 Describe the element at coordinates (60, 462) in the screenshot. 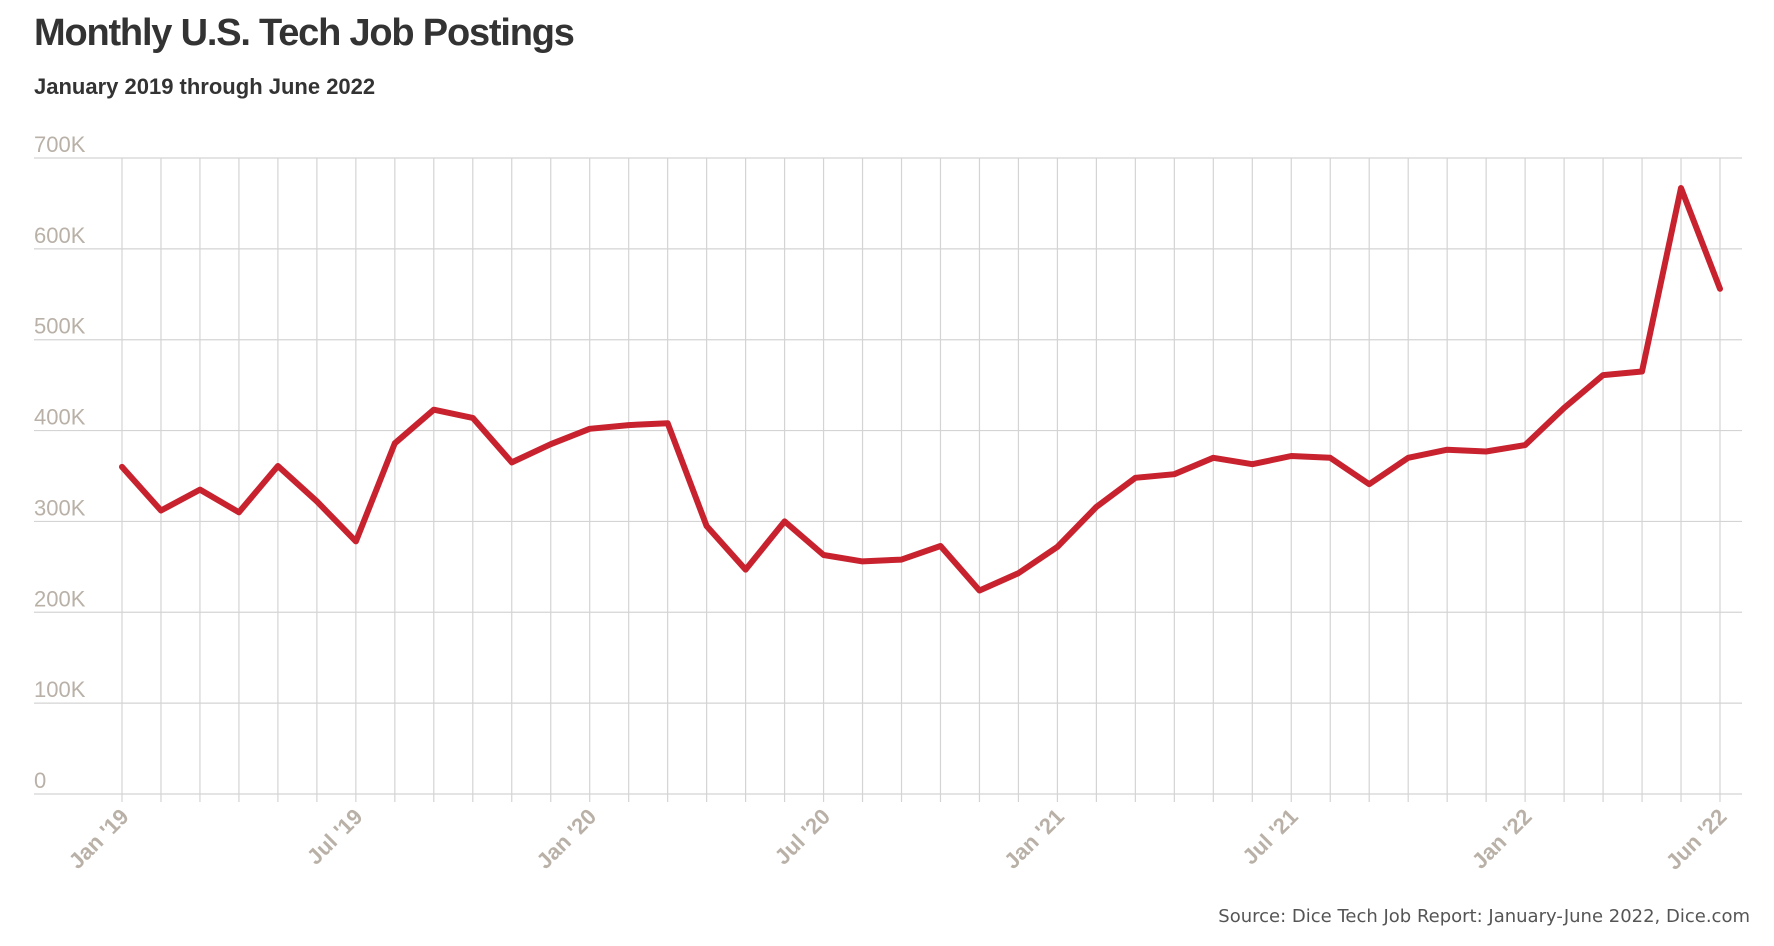

I see `y-axis-ticks: 0 100K 200K 300K 400K 500K 600K 700K` at that location.